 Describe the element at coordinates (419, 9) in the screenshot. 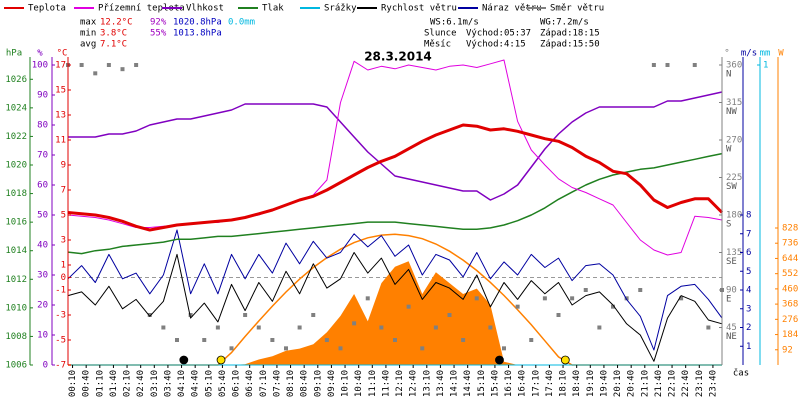

I see `legend-label: Rychlost větru` at that location.